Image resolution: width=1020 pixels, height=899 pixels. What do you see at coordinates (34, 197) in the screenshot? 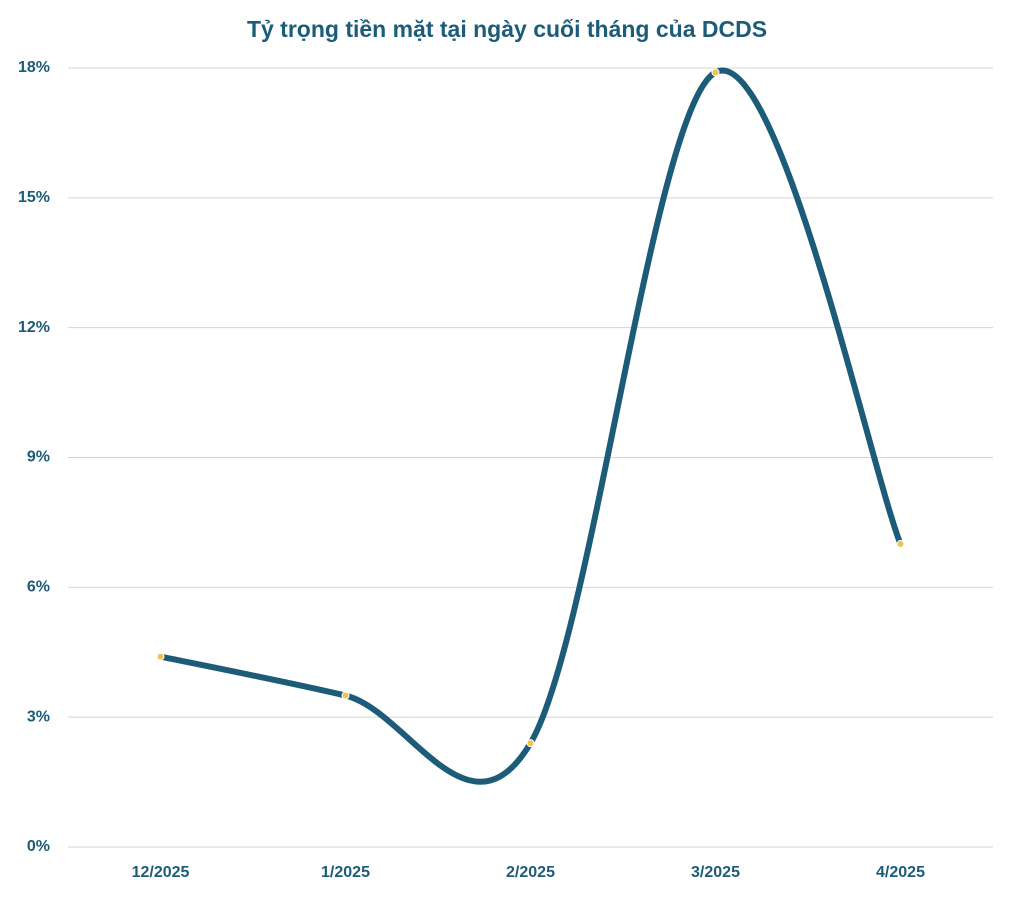
I see `y-tick-label: 15%` at bounding box center [34, 197].